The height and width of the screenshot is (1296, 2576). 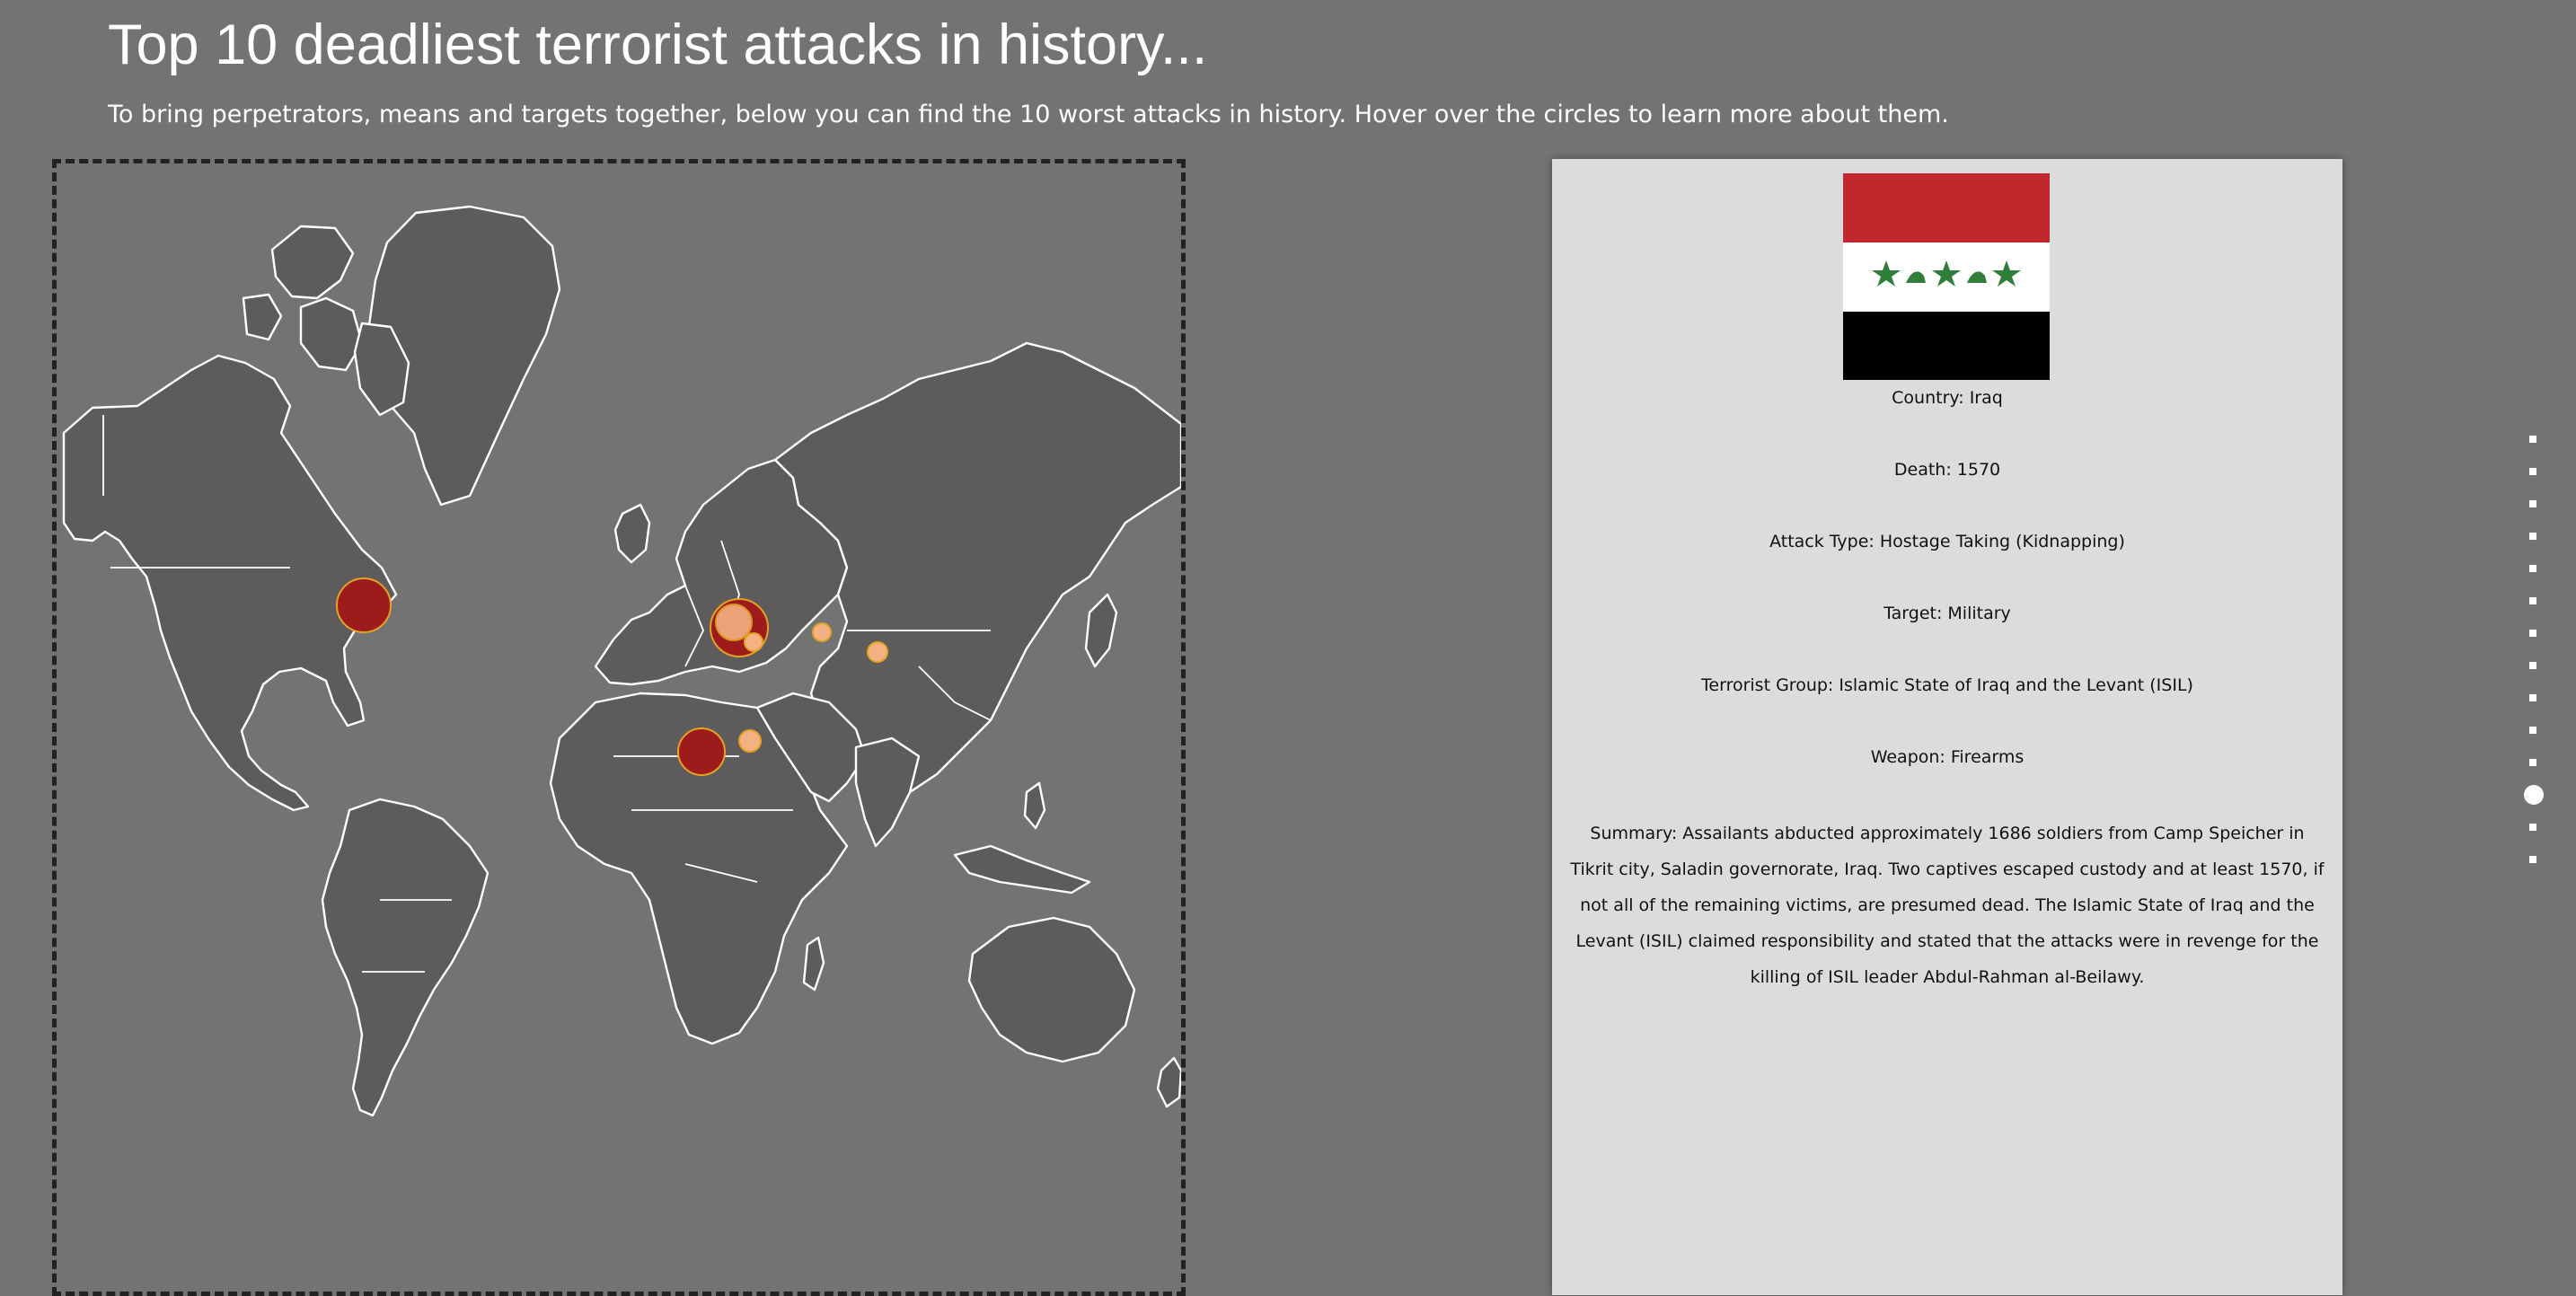 What do you see at coordinates (701, 751) in the screenshot?
I see `attack-marker-congo` at bounding box center [701, 751].